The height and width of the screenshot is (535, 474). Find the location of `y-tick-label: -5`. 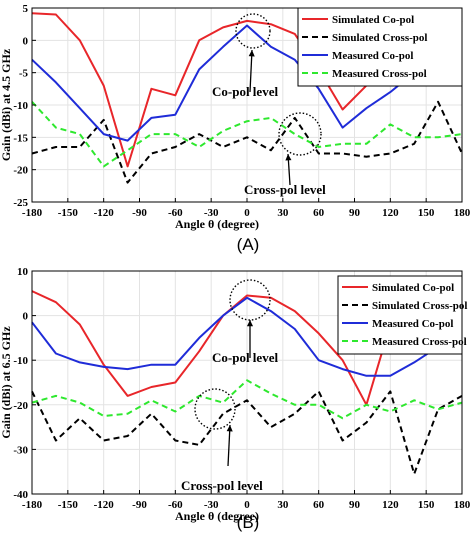

y-tick-label: -5 is located at coordinates (24, 74).